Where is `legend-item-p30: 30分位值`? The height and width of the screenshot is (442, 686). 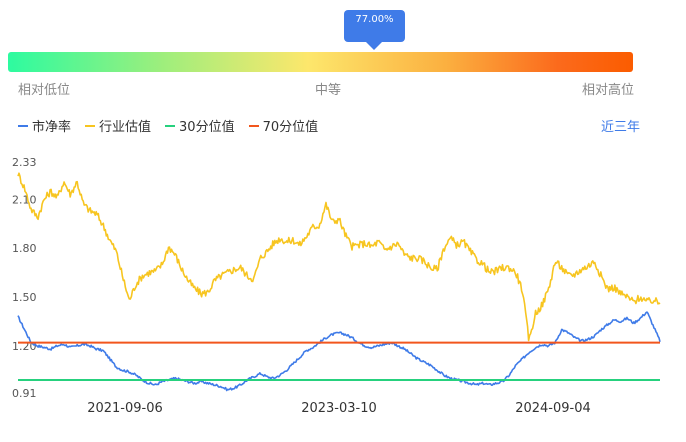
legend-item-p30: 30分位值 is located at coordinates (200, 125).